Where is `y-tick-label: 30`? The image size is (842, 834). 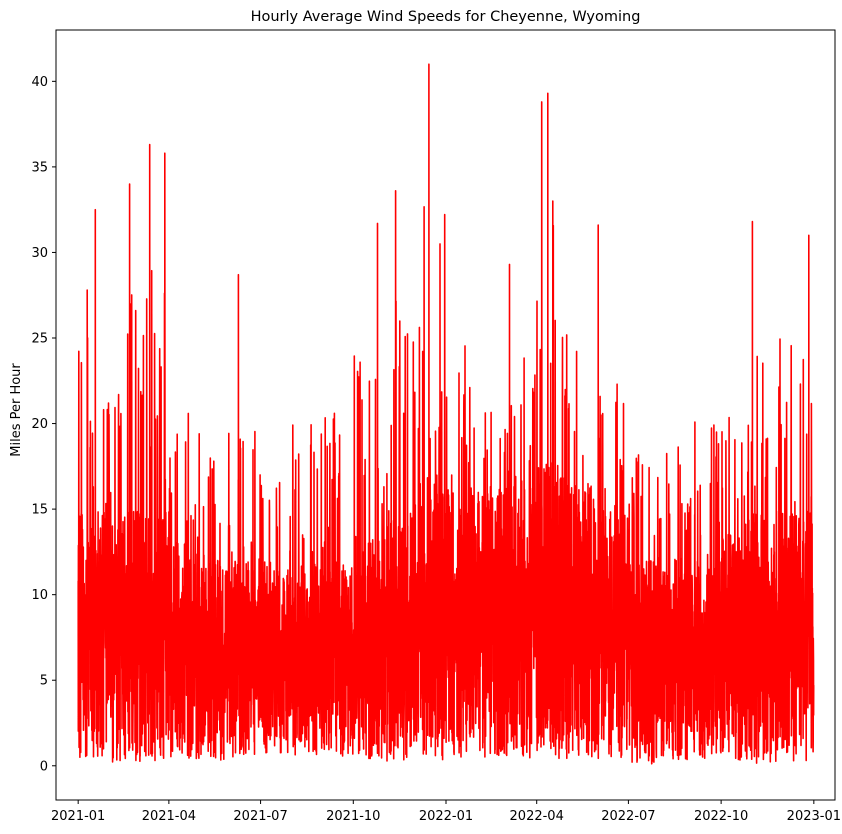 y-tick-label: 30 is located at coordinates (39, 253).